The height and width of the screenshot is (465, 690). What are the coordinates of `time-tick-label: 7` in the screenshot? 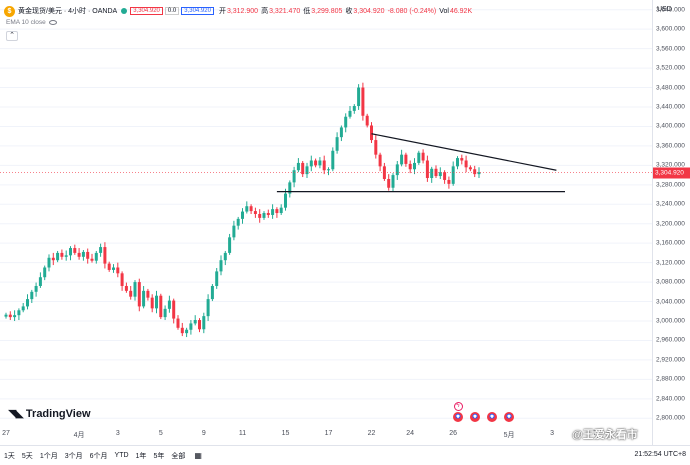 It's located at (595, 433).